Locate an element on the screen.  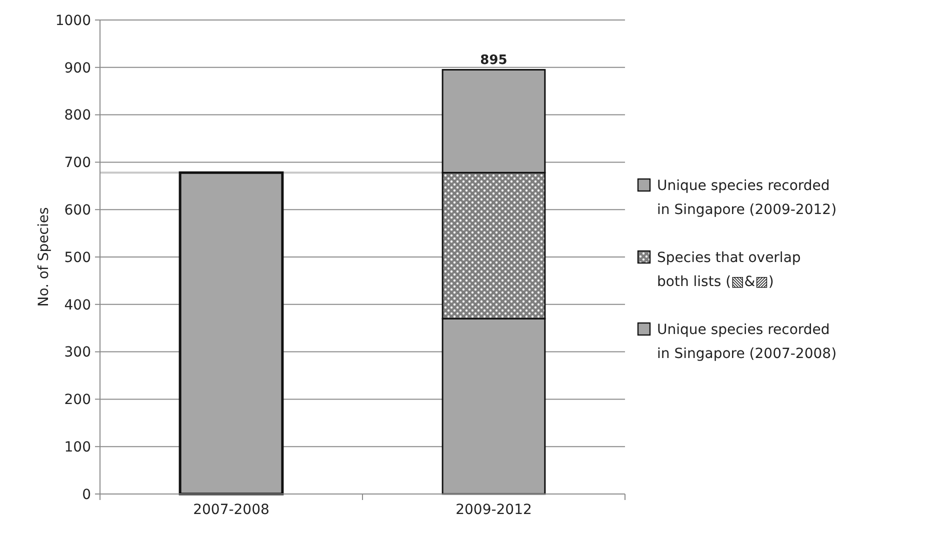
legend-label: Species that overlap both lists (▧&▨) is located at coordinates (729, 270).